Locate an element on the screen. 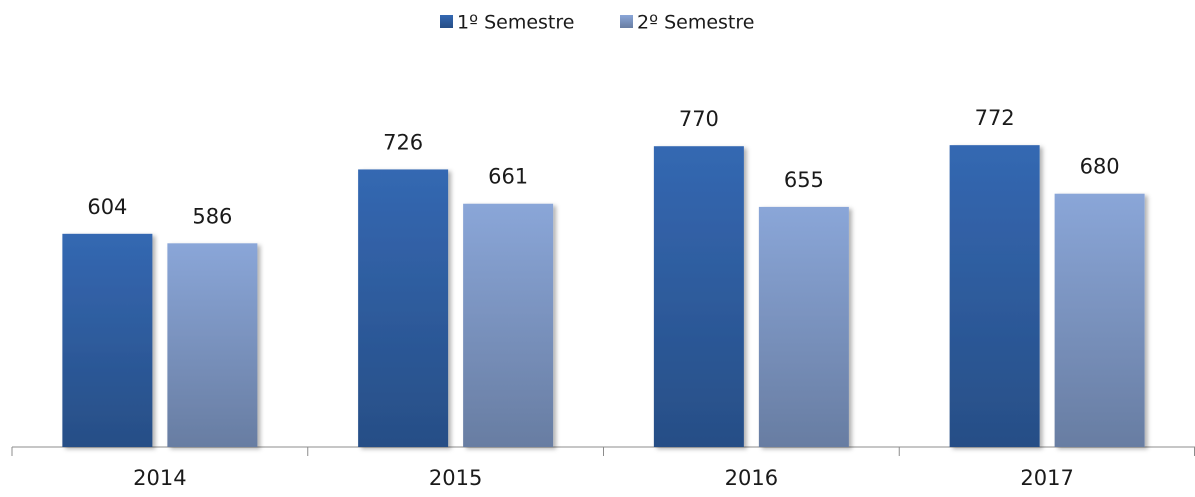 Image resolution: width=1195 pixels, height=497 pixels. legend-label: 2º Semestre is located at coordinates (695, 23).